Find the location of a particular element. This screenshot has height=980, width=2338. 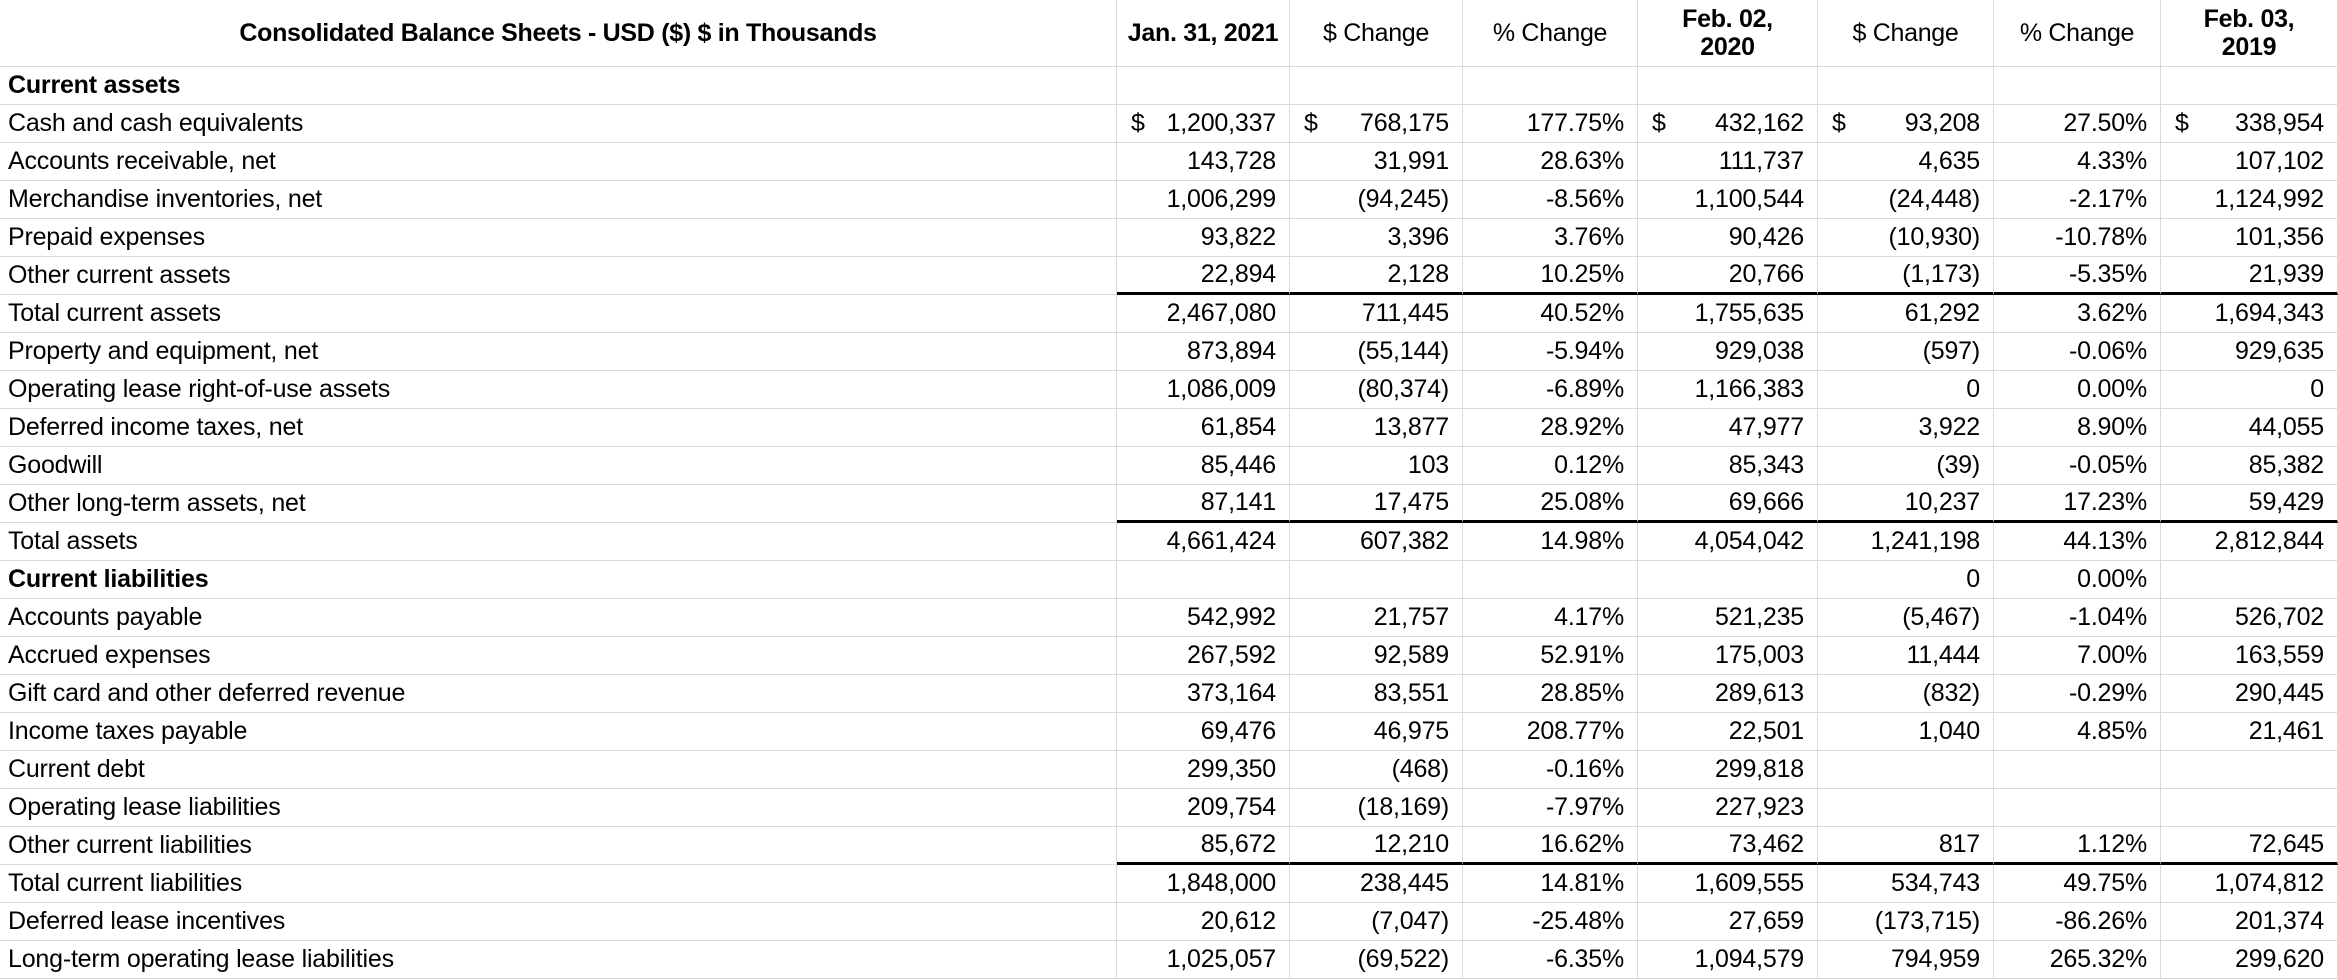

cell-value: (94,245) is located at coordinates (1403, 199).